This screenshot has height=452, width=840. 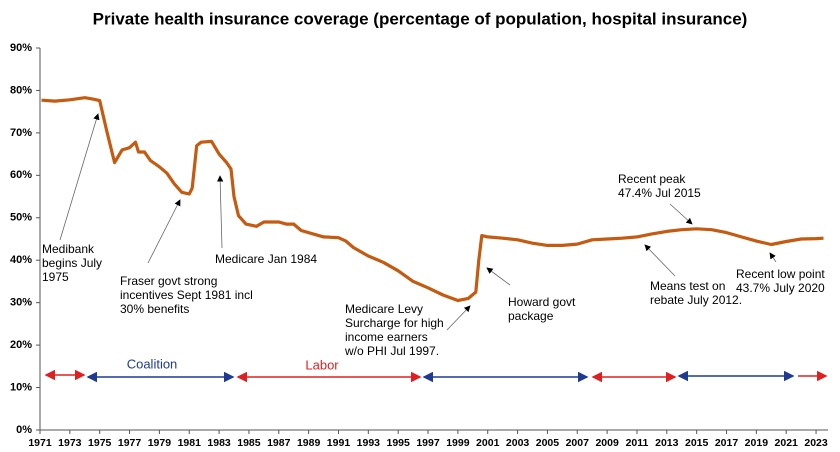 I want to click on y-tick-label: 40%, so click(x=21, y=260).